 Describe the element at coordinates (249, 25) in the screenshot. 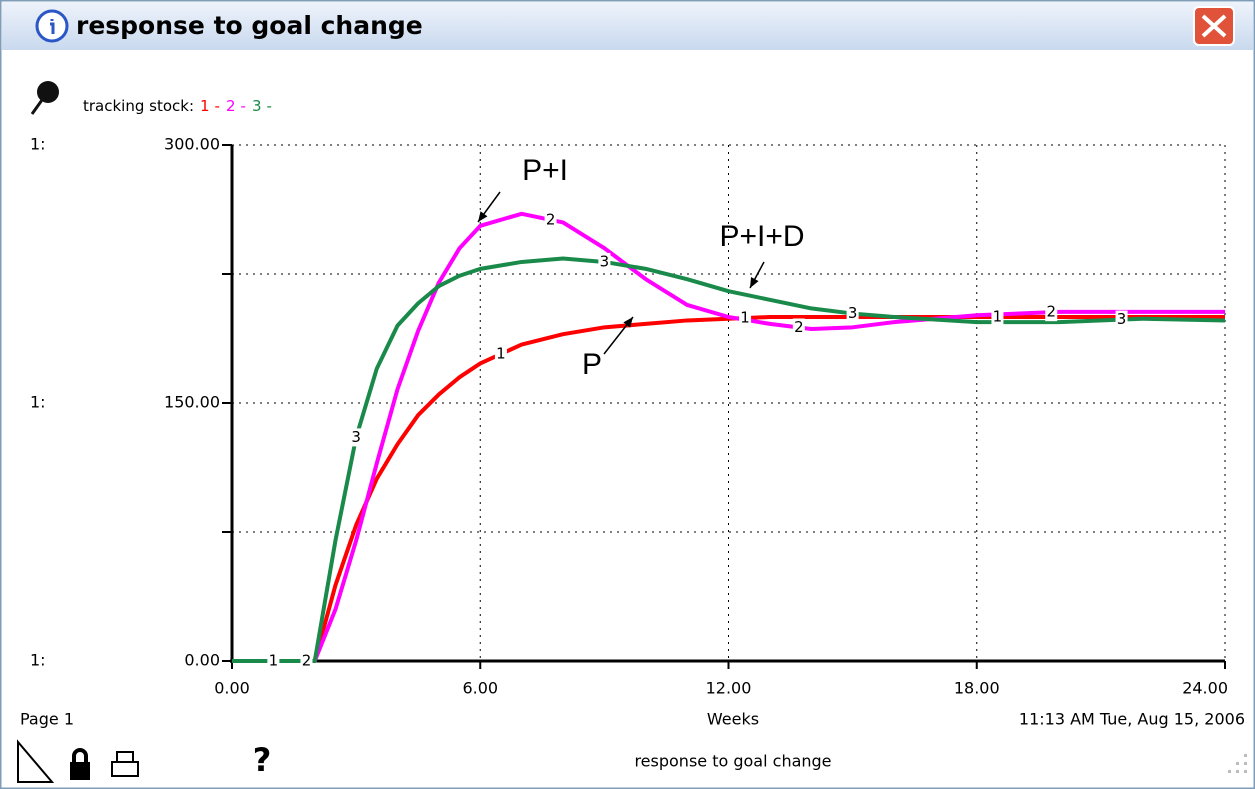

I see `window-title: response to goal change` at that location.